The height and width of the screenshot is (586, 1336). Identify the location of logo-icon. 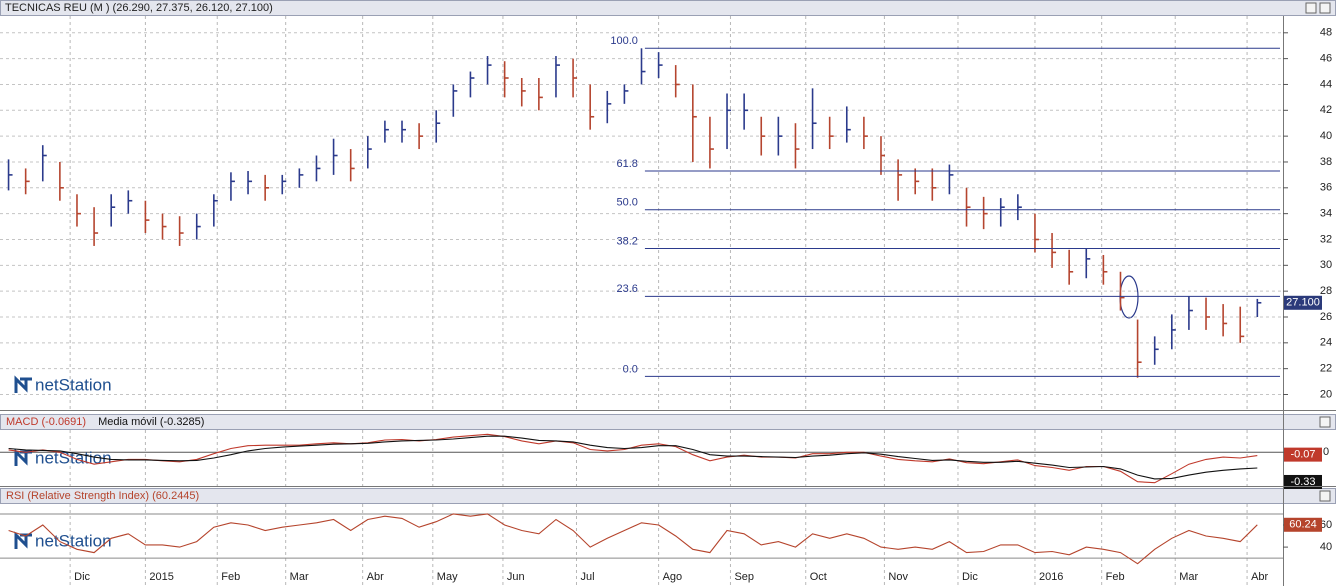
(23, 384).